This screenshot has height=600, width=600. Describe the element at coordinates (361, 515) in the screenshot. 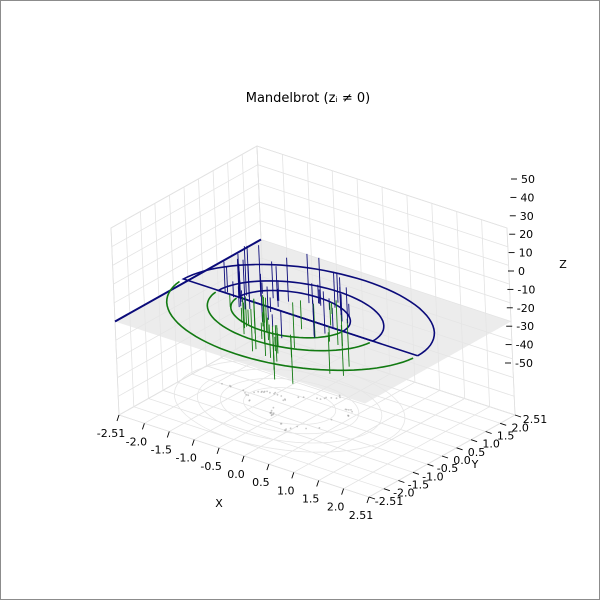

I see `x-tick-label: 2.51` at that location.